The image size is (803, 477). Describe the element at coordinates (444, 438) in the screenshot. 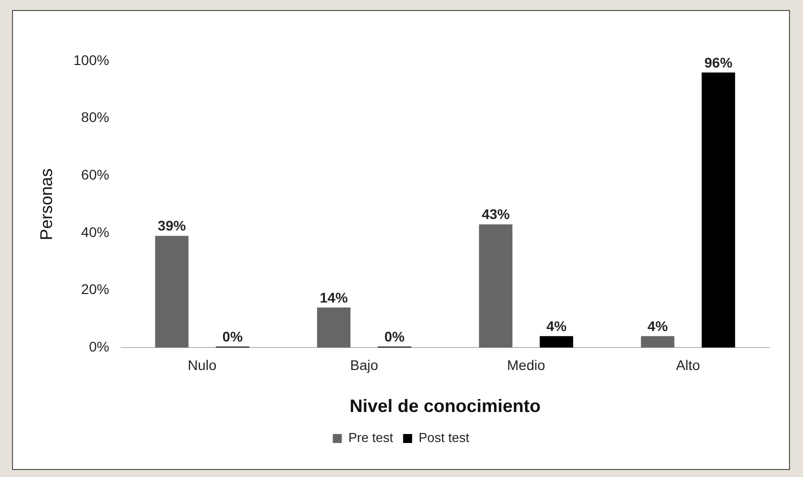

I see `legend-label: Post test` at that location.